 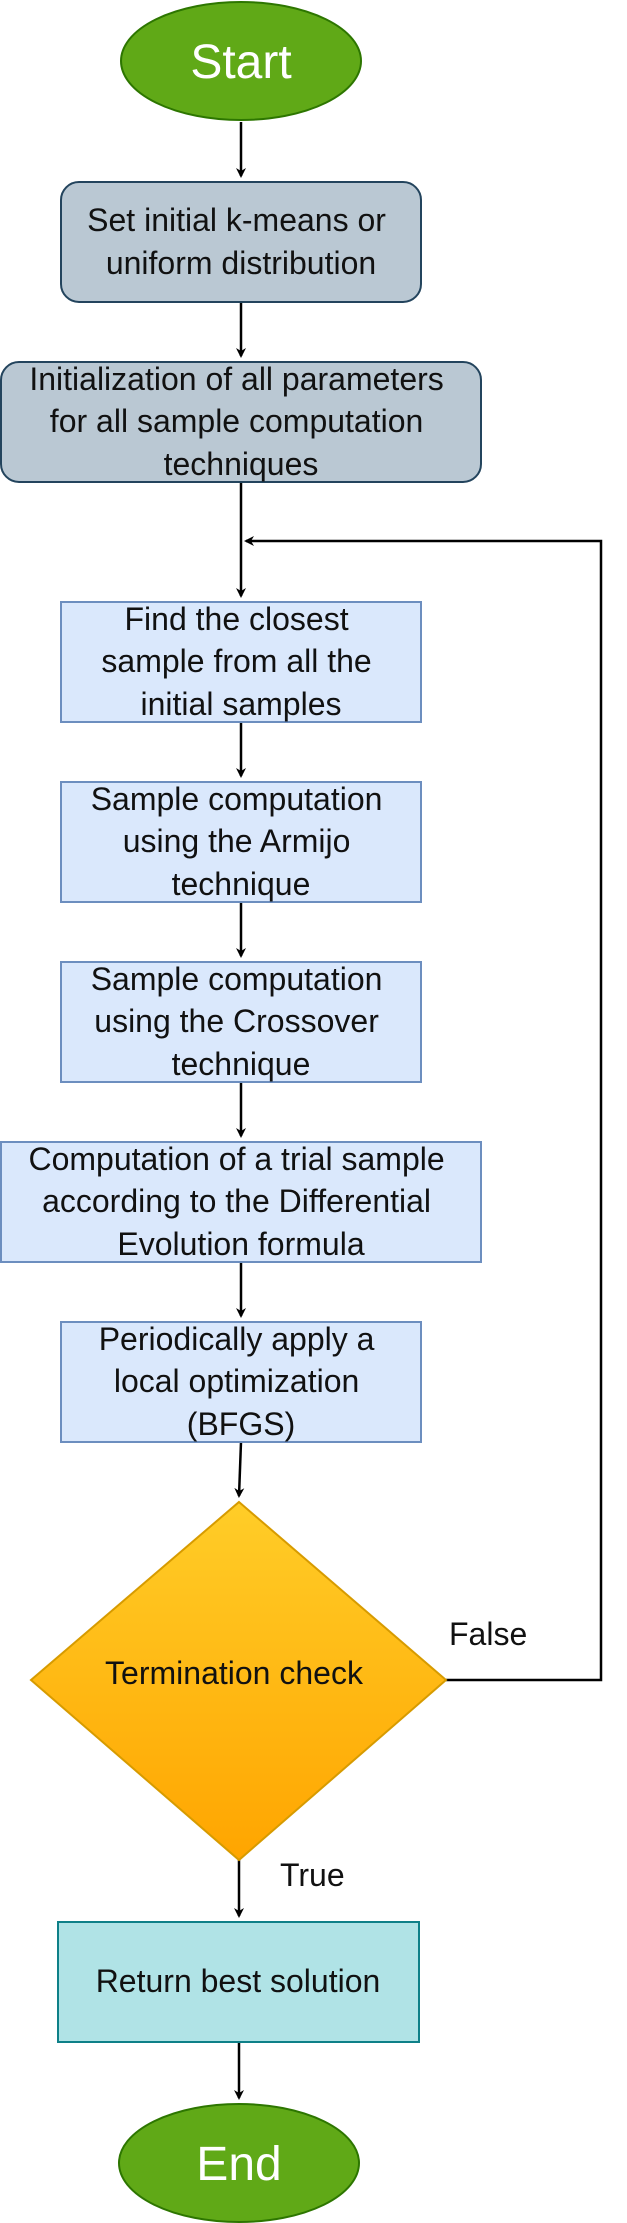 I want to click on false-edge-label: False, so click(x=488, y=1634).